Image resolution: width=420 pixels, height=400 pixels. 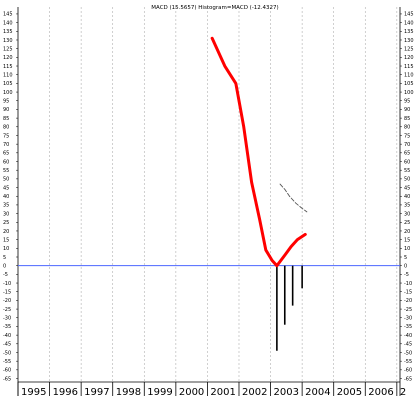 I want to click on y-tick-label-left: 10, so click(x=6, y=249).